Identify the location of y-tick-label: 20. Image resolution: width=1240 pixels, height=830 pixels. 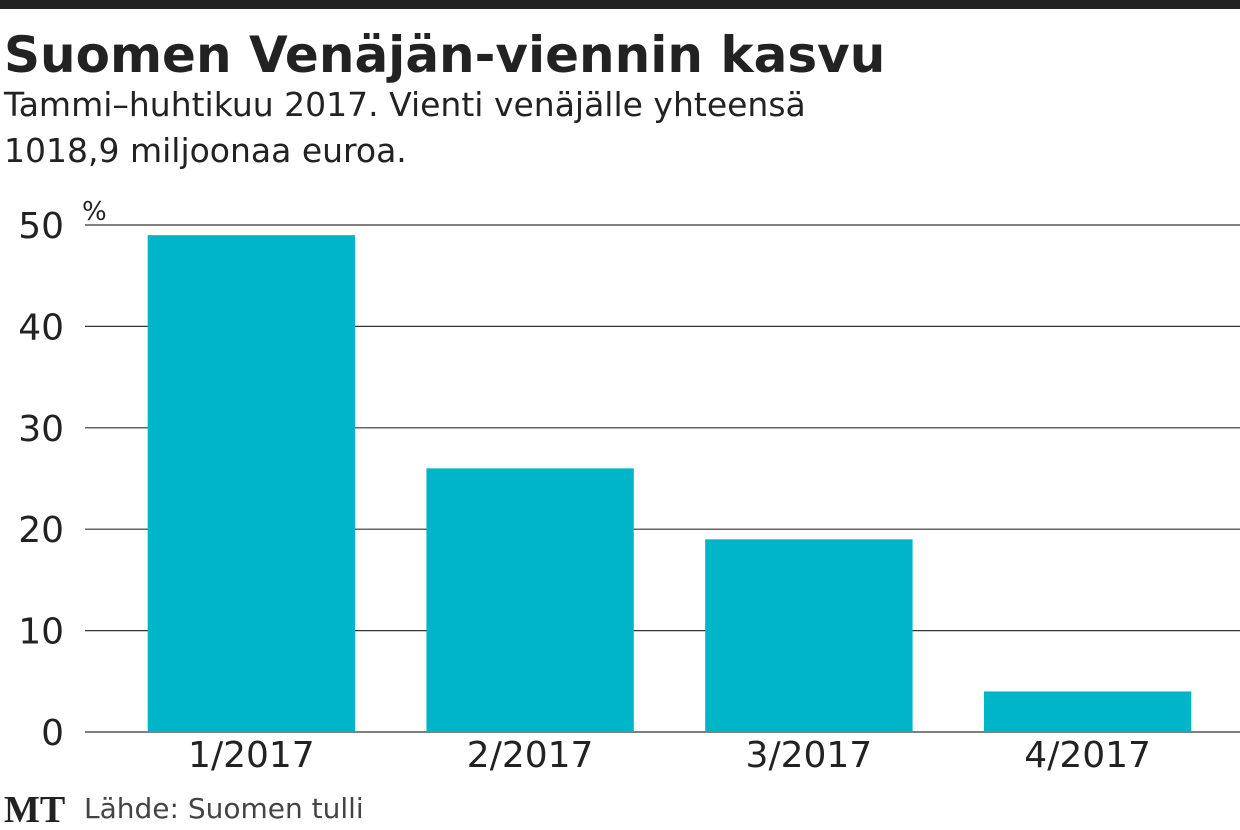
(41, 530).